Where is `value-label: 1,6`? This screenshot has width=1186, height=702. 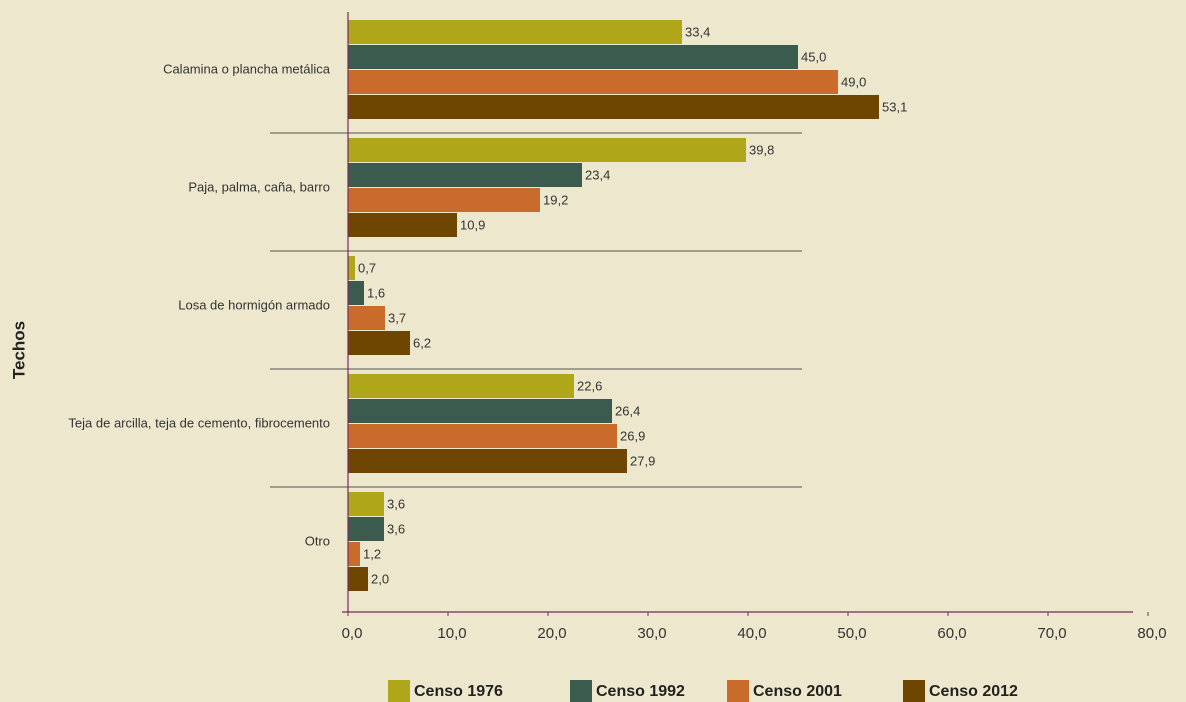 value-label: 1,6 is located at coordinates (376, 292).